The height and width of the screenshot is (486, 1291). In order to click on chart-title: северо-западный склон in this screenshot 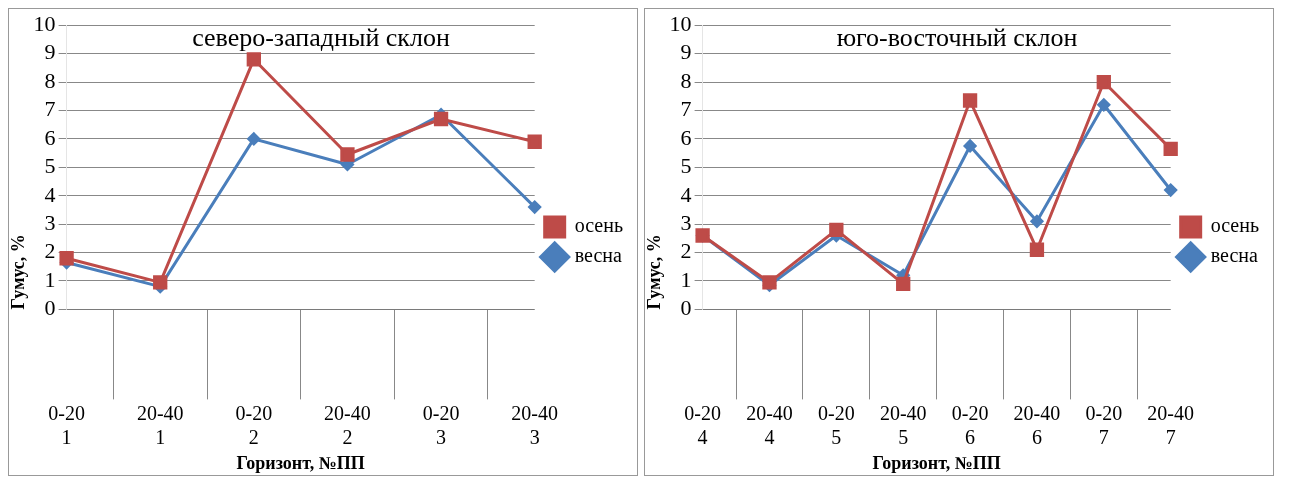, I will do `click(321, 38)`.